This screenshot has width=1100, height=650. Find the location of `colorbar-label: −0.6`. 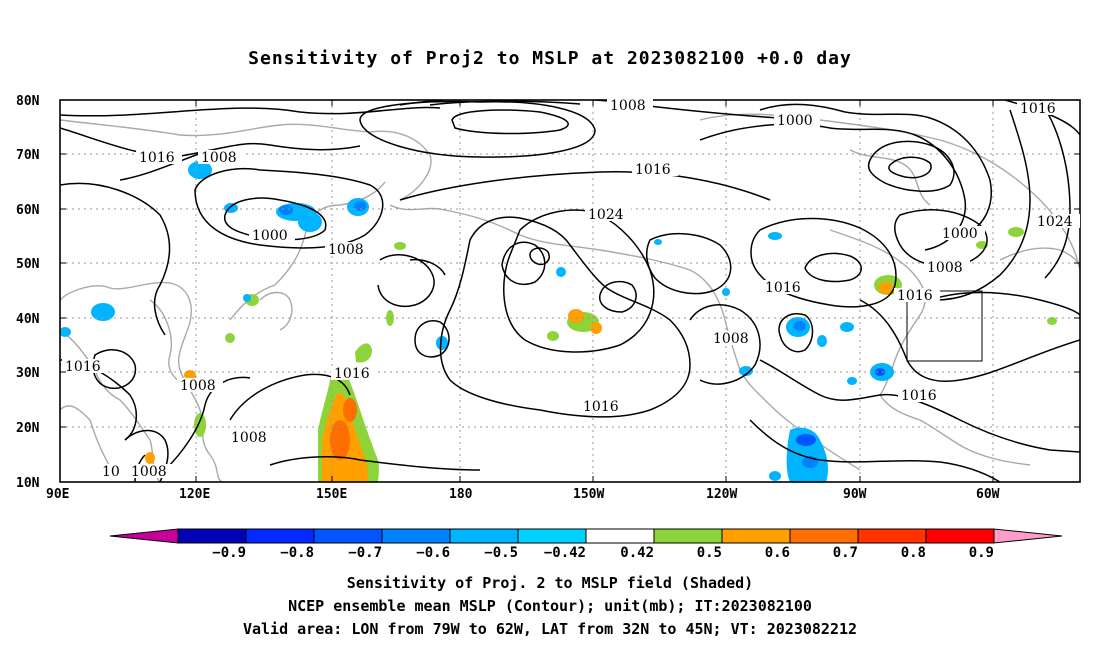

colorbar-label: −0.6 is located at coordinates (433, 553).